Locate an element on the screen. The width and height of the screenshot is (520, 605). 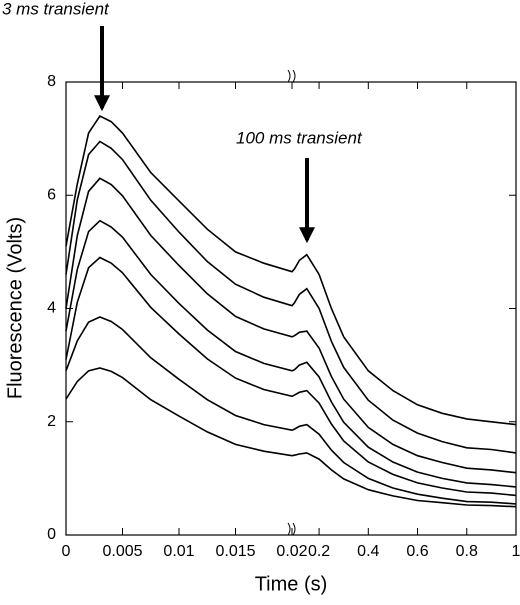
annotation: 100 ms transient is located at coordinates (299, 137).